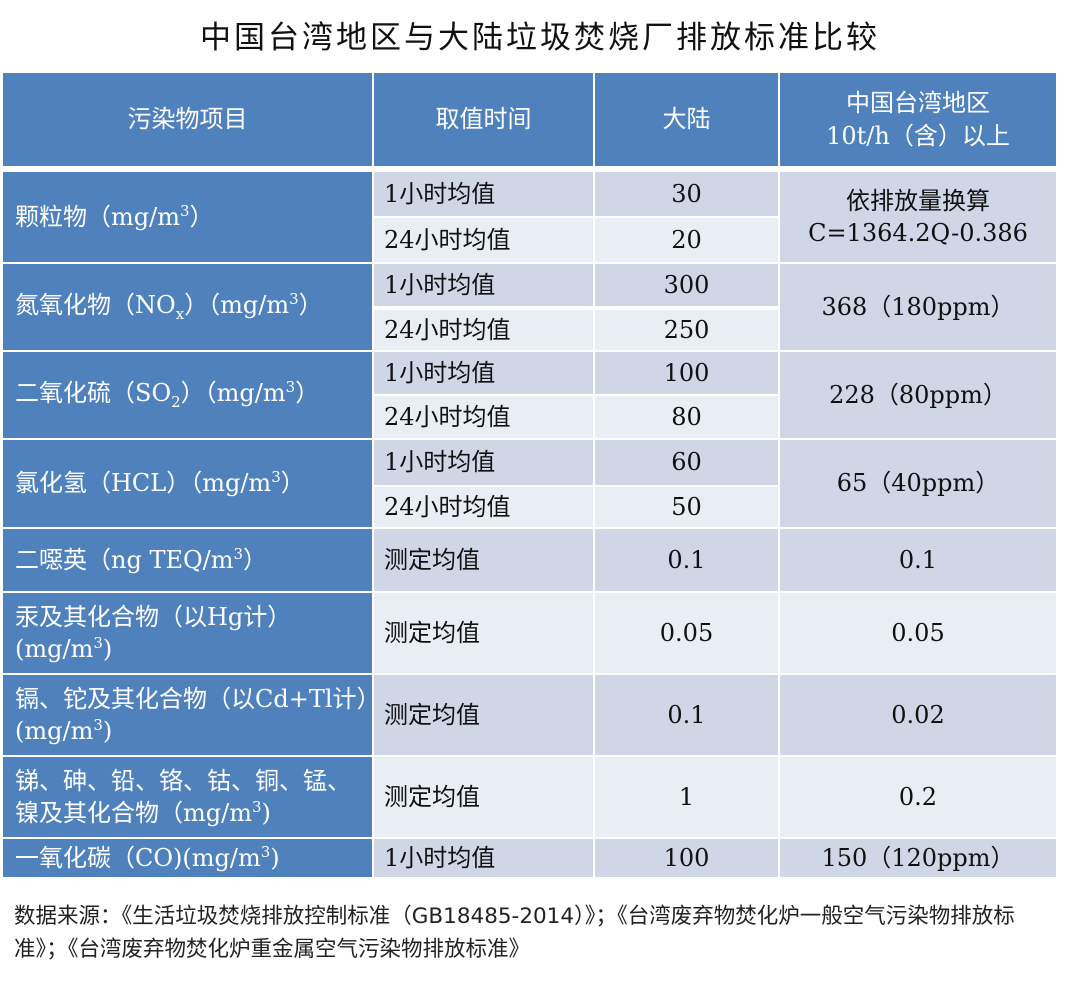  I want to click on taiwan-value: 0.02, so click(918, 715).